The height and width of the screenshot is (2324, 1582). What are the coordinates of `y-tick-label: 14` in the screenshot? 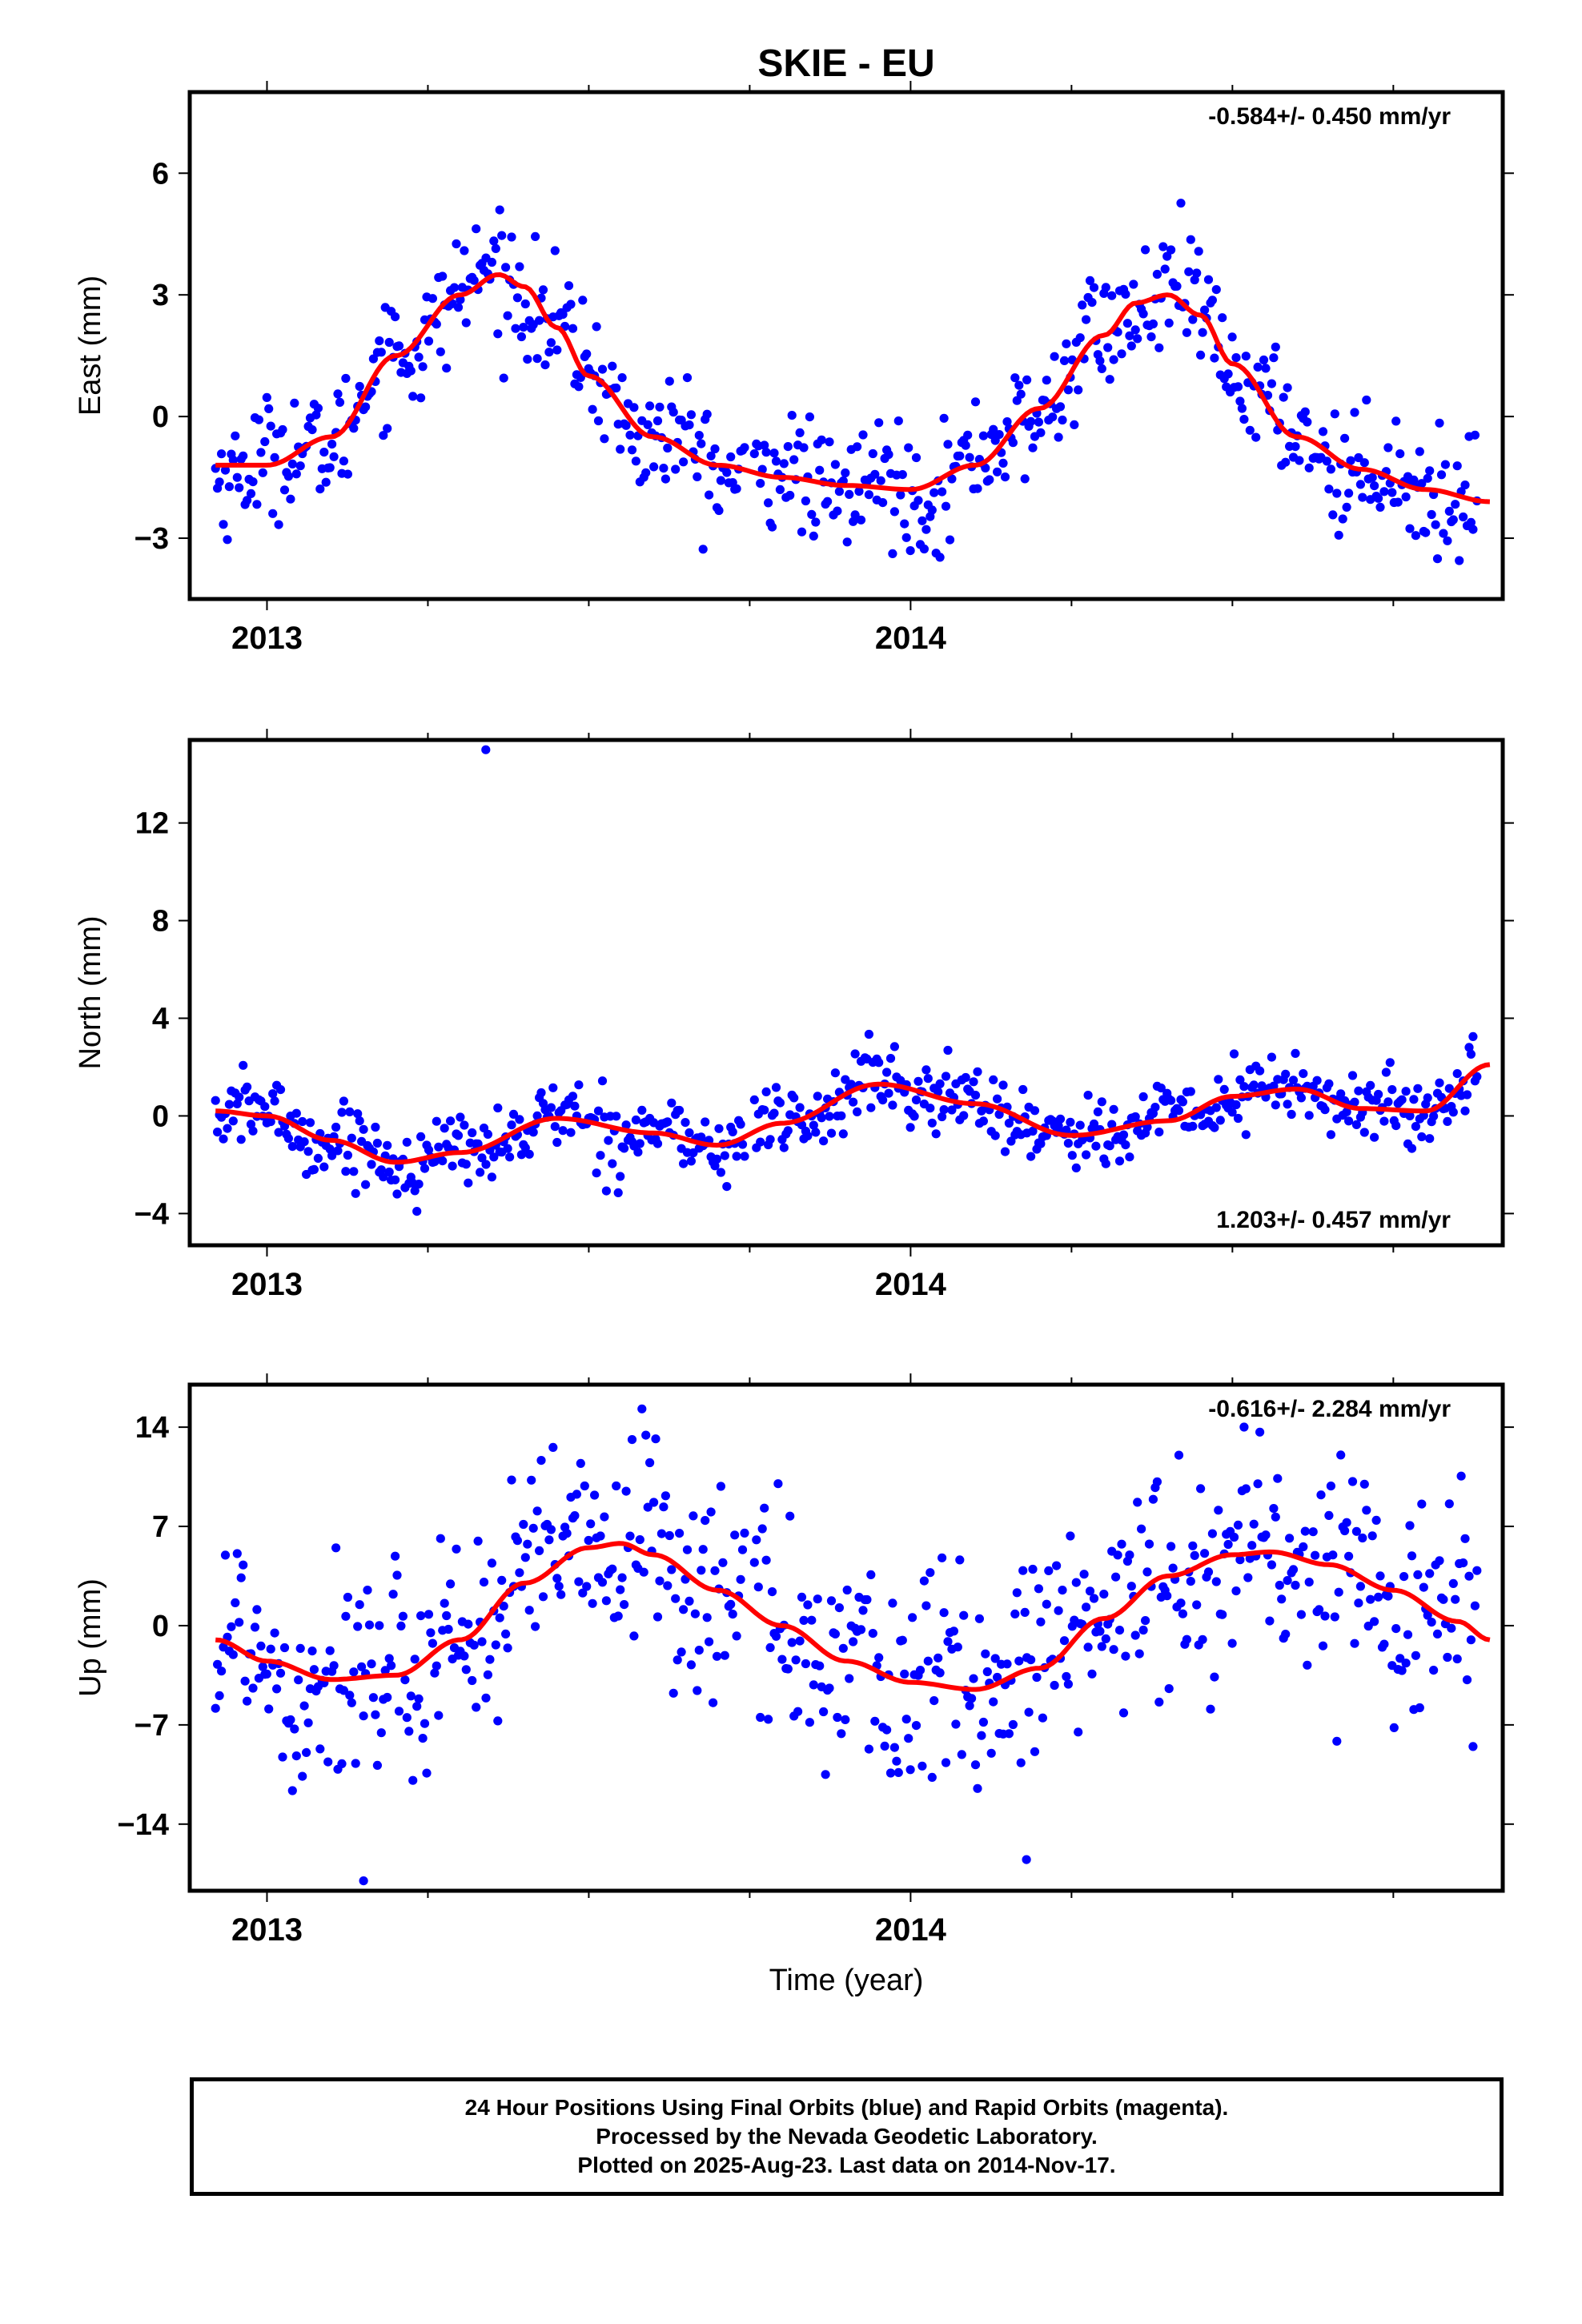 It's located at (152, 1428).